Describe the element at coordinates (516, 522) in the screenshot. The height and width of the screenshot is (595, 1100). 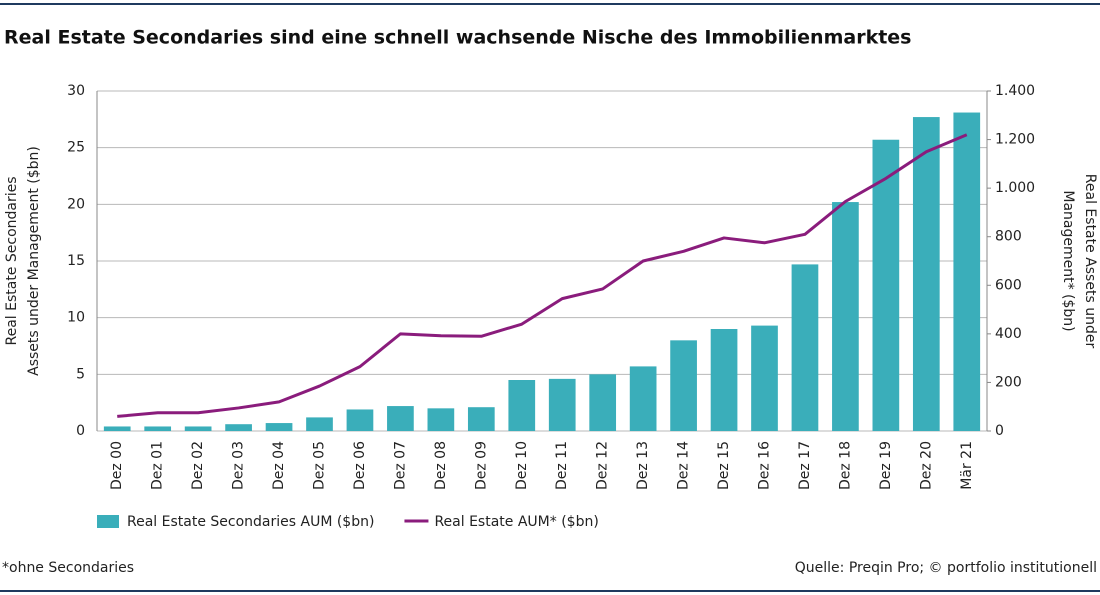
I see `legend-label: Real Estate AUM* ($bn)` at that location.